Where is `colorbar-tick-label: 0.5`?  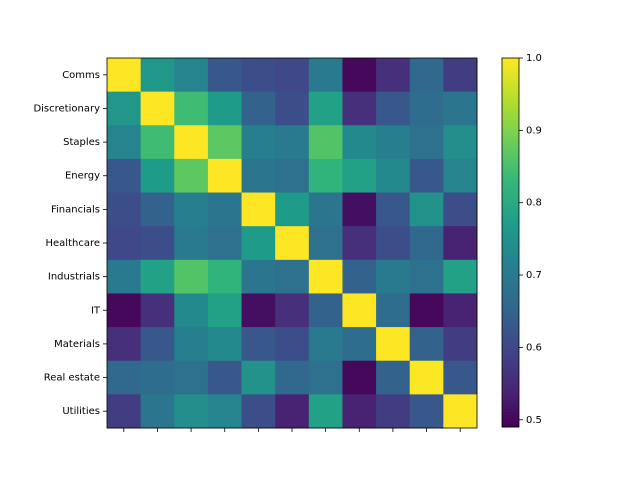
colorbar-tick-label: 0.5 is located at coordinates (534, 420).